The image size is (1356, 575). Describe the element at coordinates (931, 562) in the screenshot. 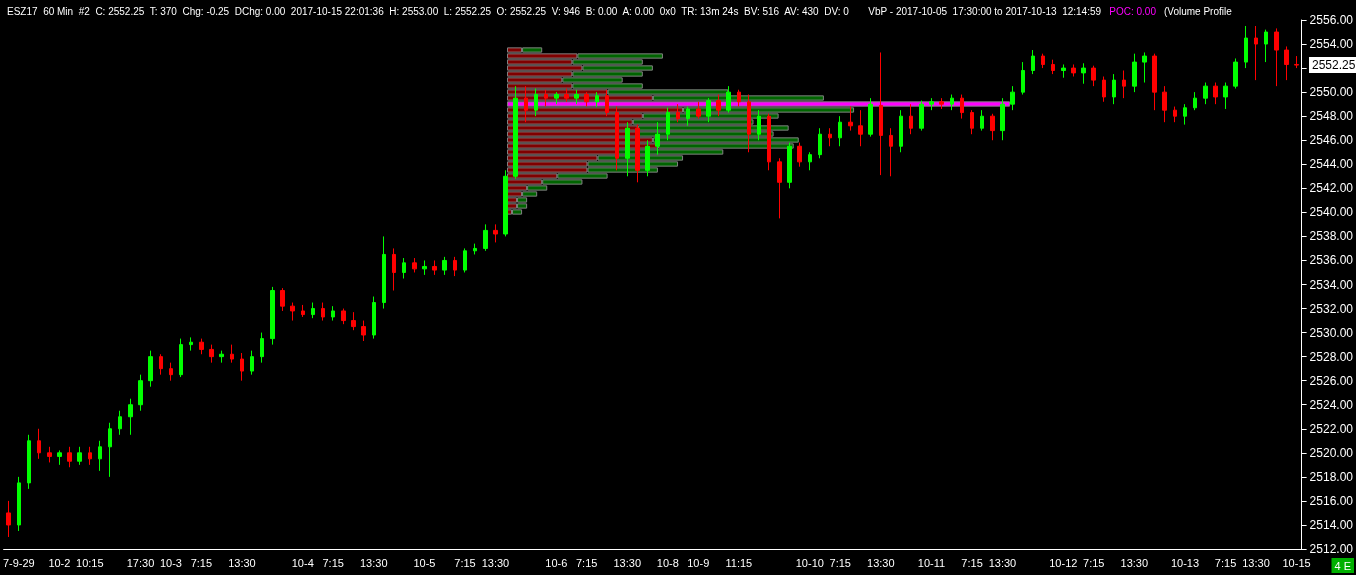

I see `x-tick-label: 10-11` at that location.